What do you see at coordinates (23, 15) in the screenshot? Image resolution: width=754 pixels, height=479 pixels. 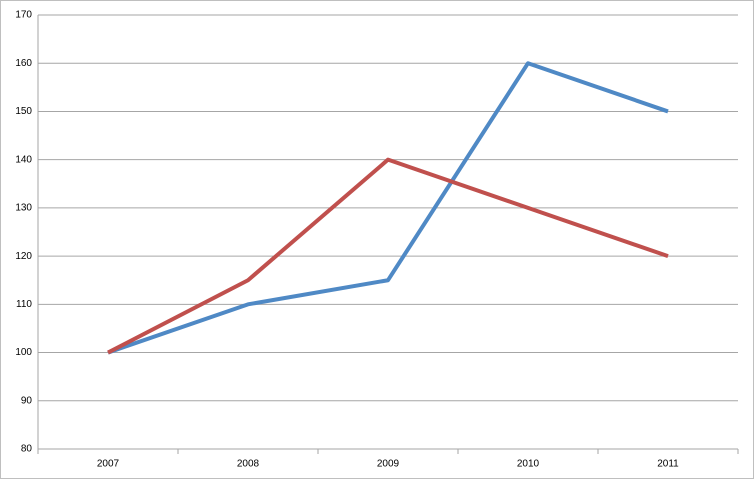 I see `y-tick-label: 170` at bounding box center [23, 15].